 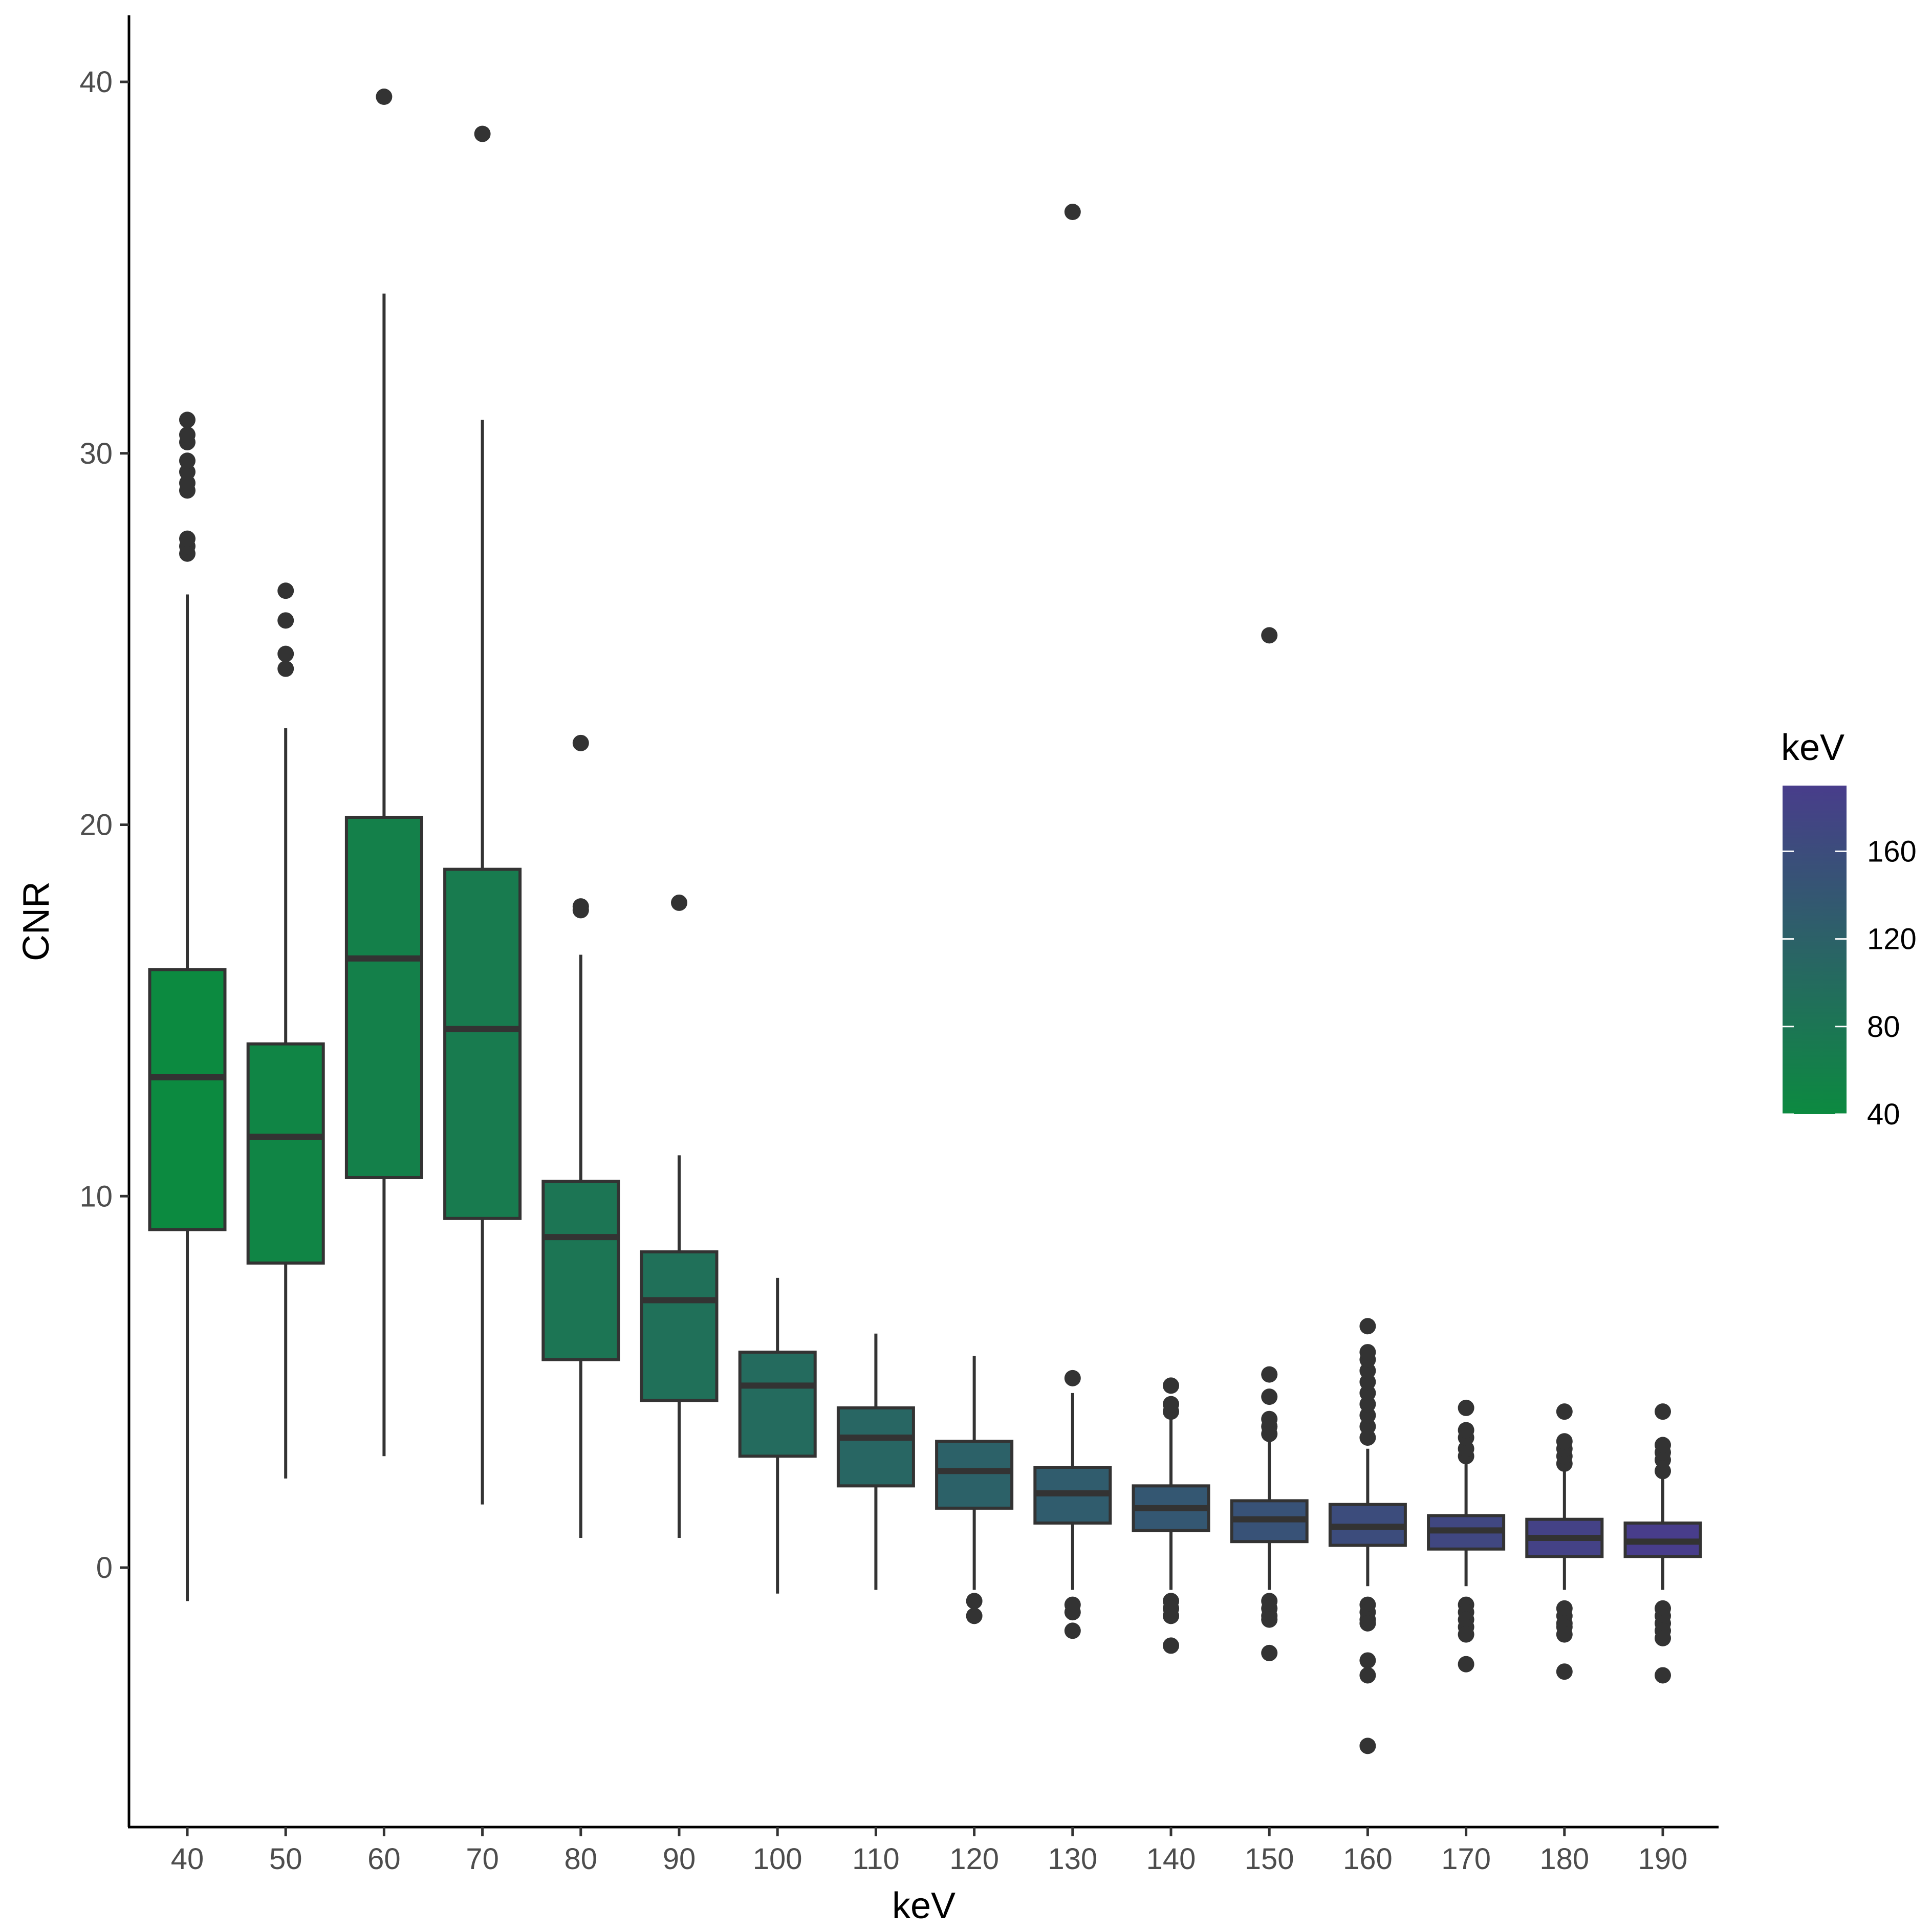 What do you see at coordinates (96, 1196) in the screenshot?
I see `y-tick-label: 10` at bounding box center [96, 1196].